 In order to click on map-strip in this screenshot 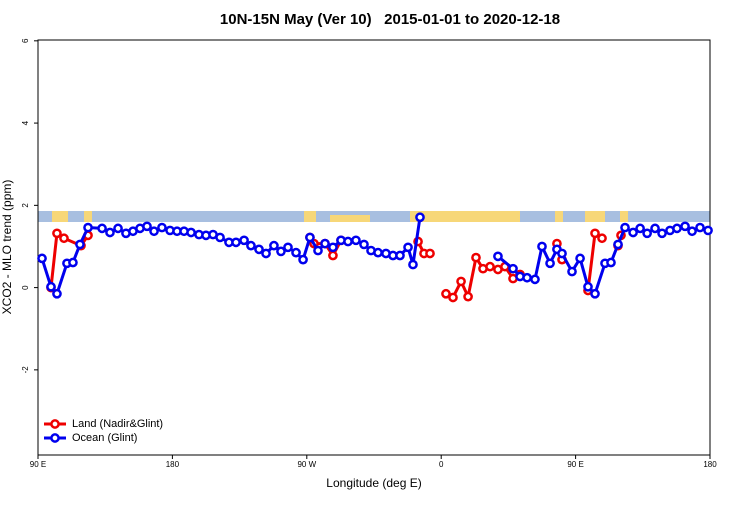, I will do `click(374, 216)`.